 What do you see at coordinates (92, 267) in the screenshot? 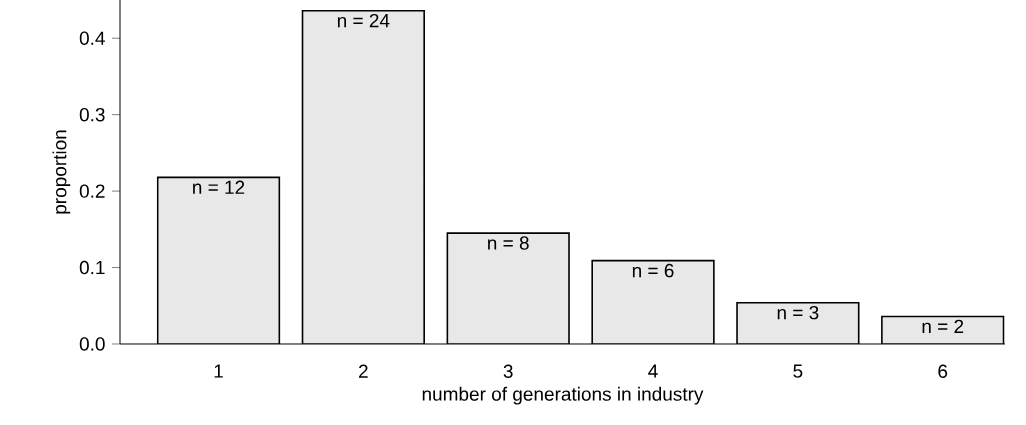
I see `y-tick-label: 0.1` at bounding box center [92, 267].